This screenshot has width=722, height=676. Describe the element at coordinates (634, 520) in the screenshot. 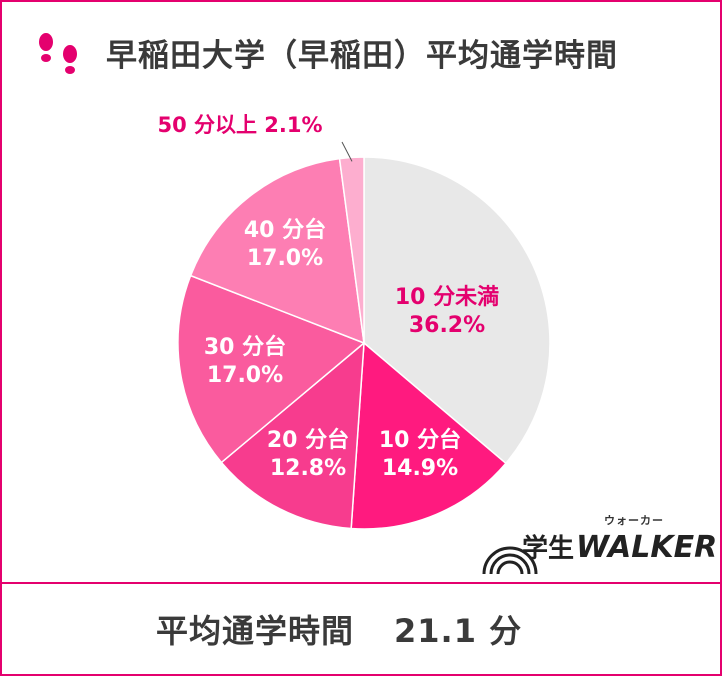

I see `logo-kana: ウォーカー` at that location.